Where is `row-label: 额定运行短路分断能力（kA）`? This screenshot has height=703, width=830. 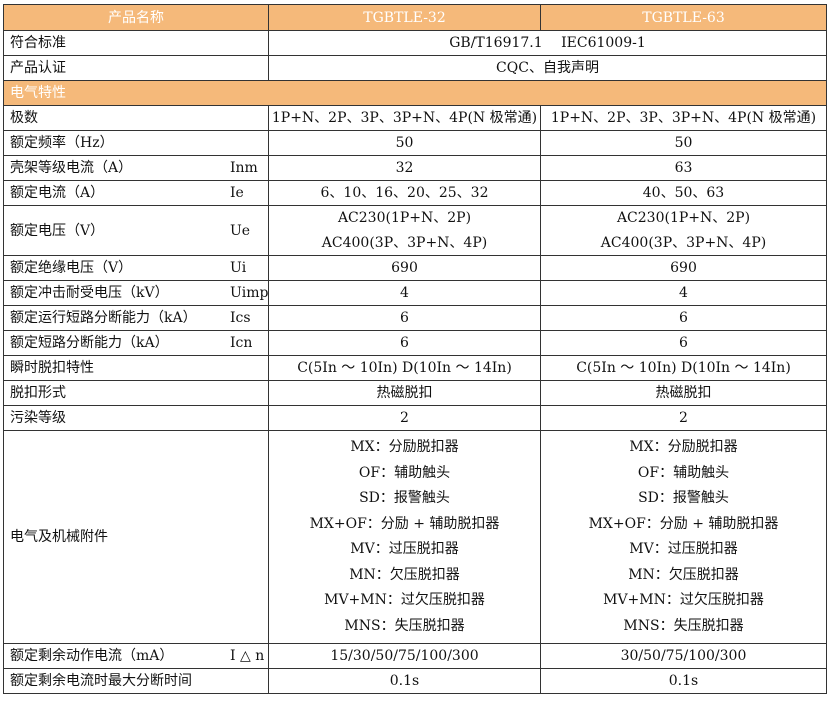
row-label: 额定运行短路分断能力（kA） is located at coordinates (103, 318).